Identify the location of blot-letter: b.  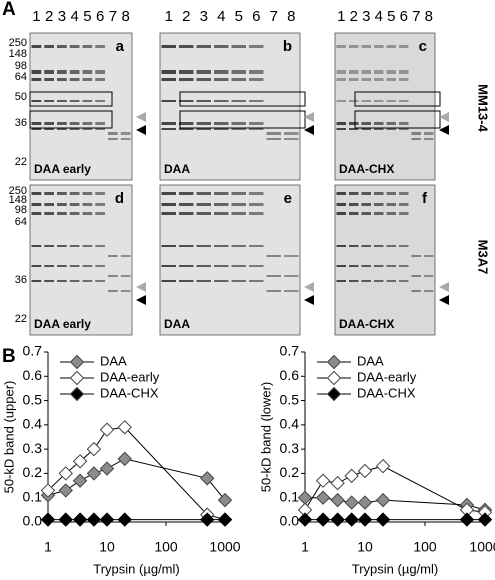
(287, 46).